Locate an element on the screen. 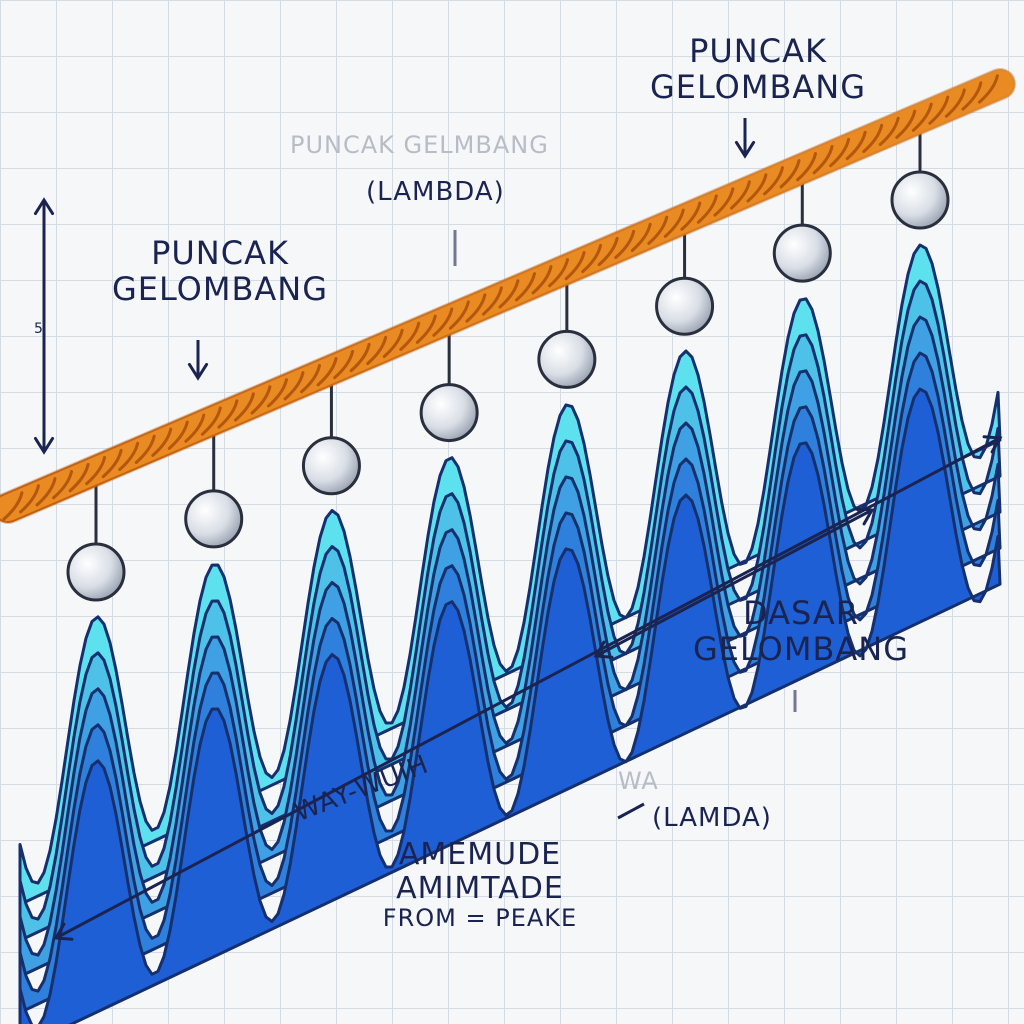 This screenshot has height=1024, width=1024. amplitude-line-2: AMIMTADE is located at coordinates (480, 888).